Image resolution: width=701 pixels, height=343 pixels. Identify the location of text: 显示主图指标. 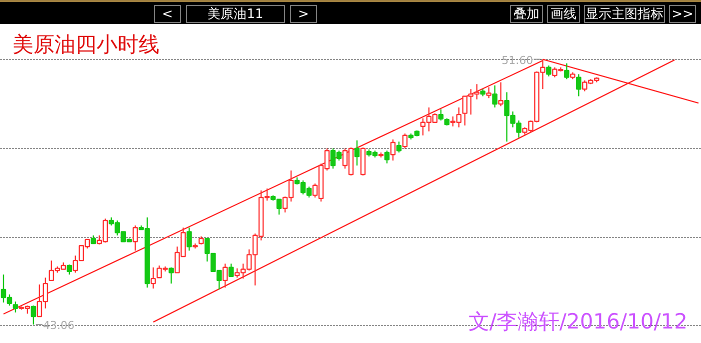
(624, 14).